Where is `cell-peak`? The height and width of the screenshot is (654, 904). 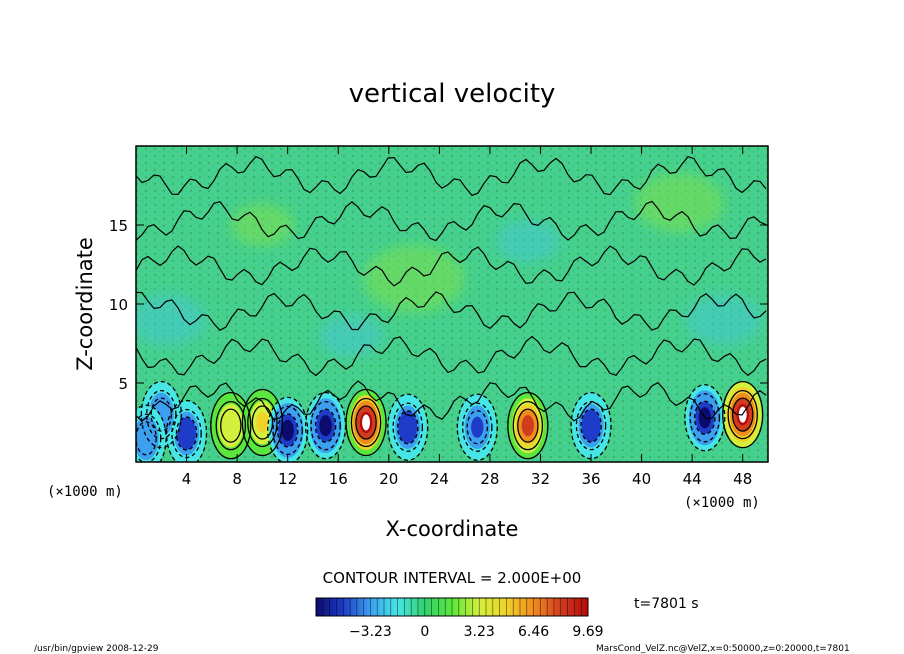 cell-peak is located at coordinates (366, 422).